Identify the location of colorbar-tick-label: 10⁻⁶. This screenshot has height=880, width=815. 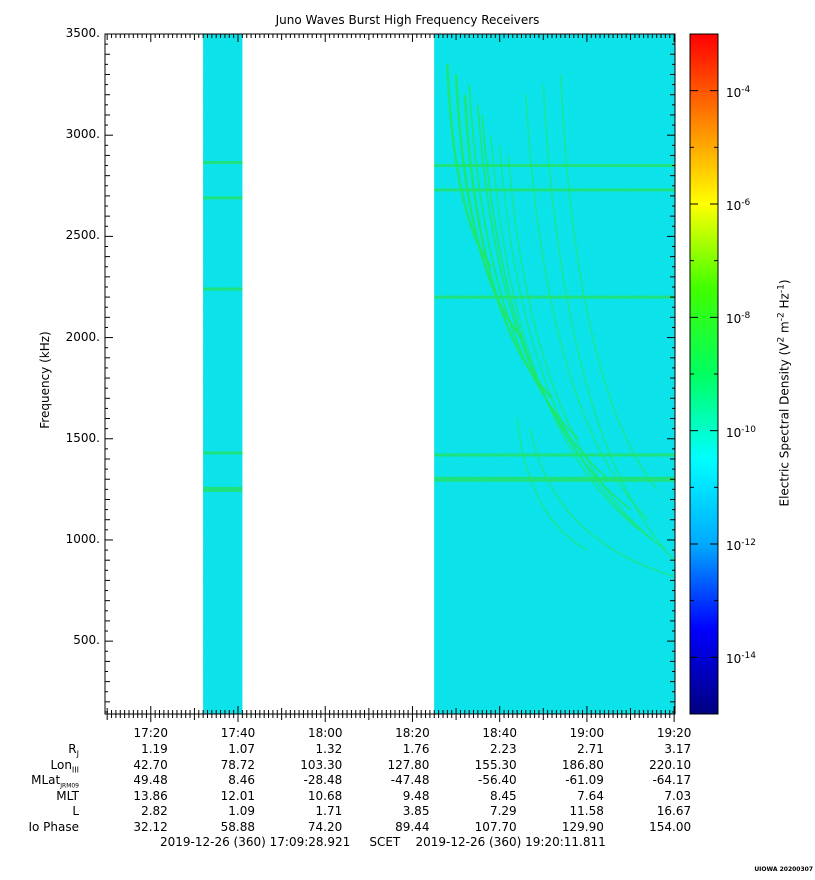
(738, 205).